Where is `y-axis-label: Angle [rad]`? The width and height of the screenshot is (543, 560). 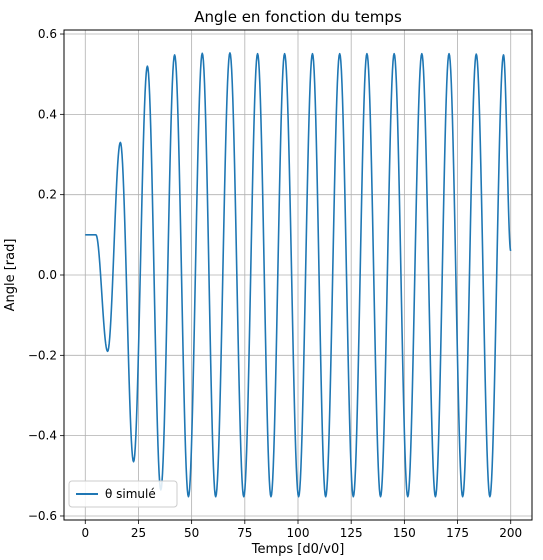
y-axis-label: Angle [rad] is located at coordinates (10, 275).